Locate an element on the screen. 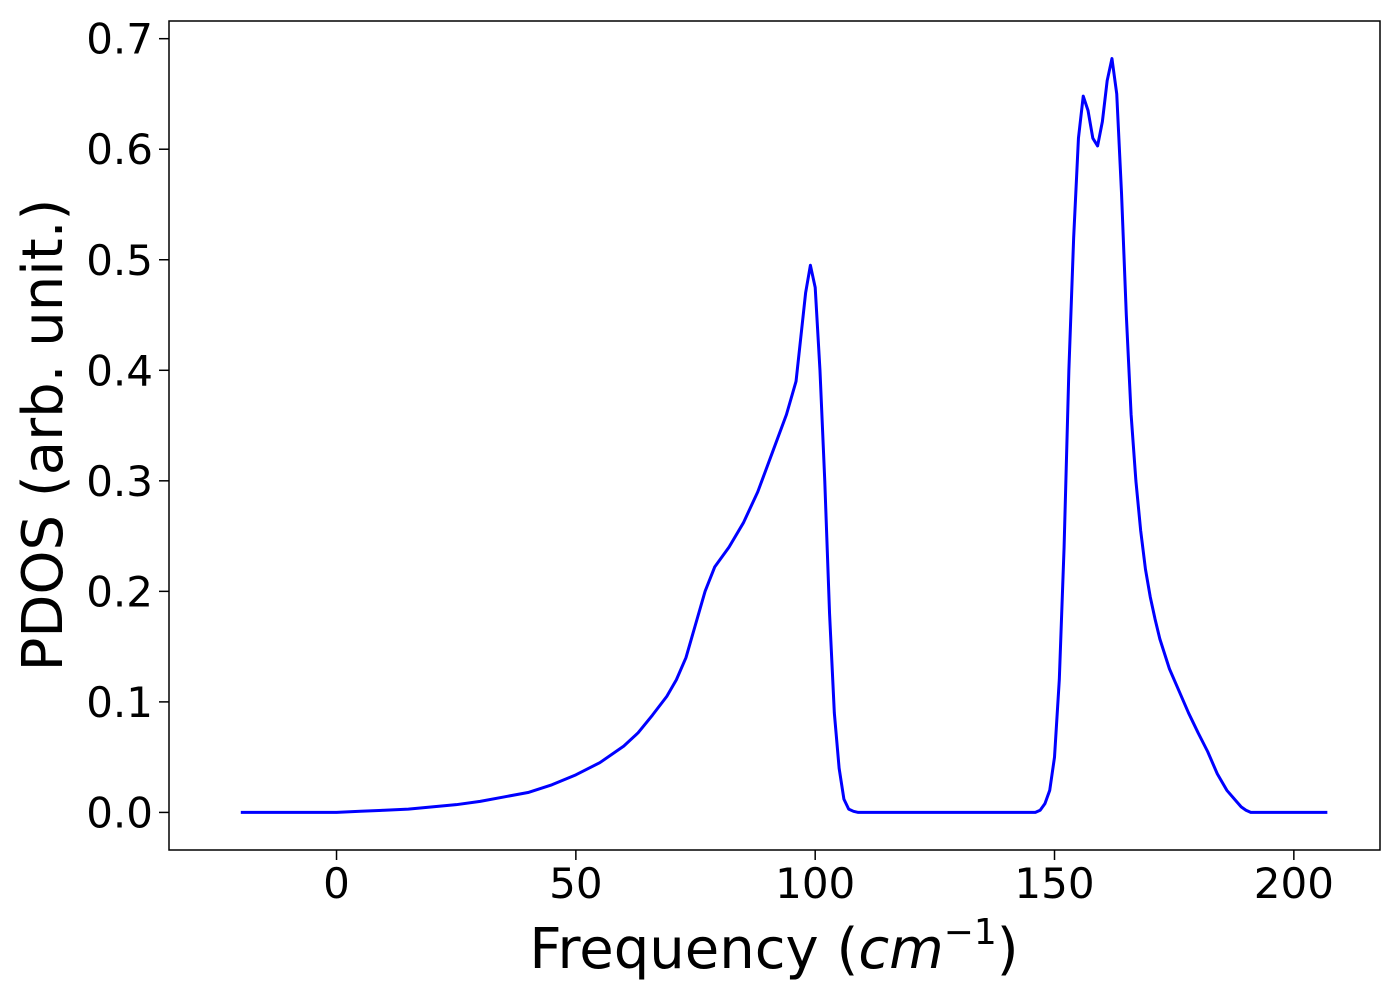 This screenshot has height=1000, width=1400. y-tick-label: 0.0 is located at coordinates (119, 812).